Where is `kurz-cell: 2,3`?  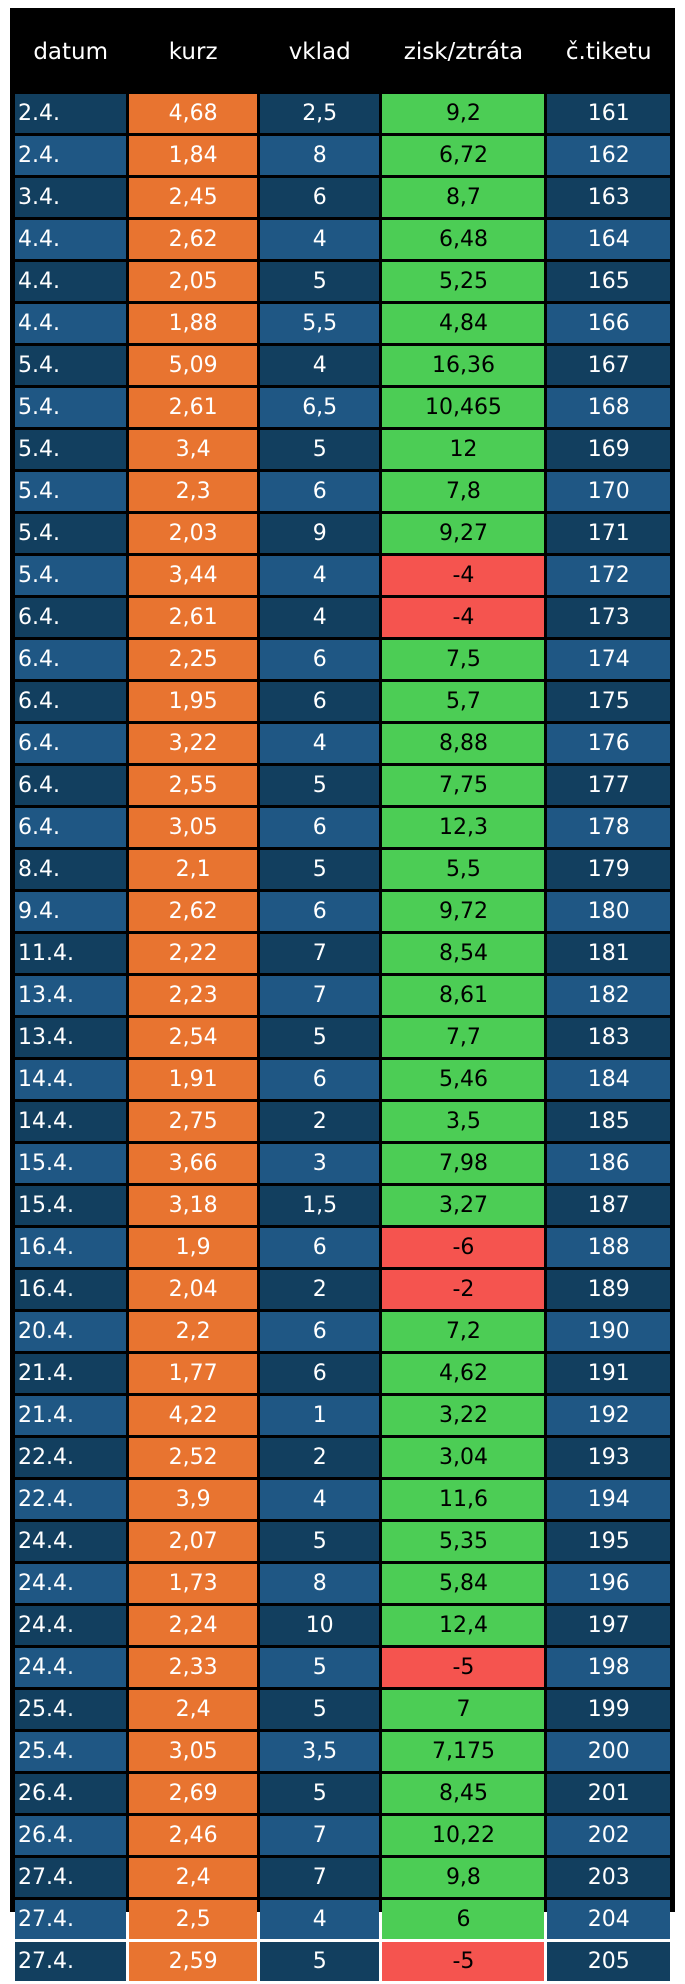 kurz-cell: 2,3 is located at coordinates (193, 491).